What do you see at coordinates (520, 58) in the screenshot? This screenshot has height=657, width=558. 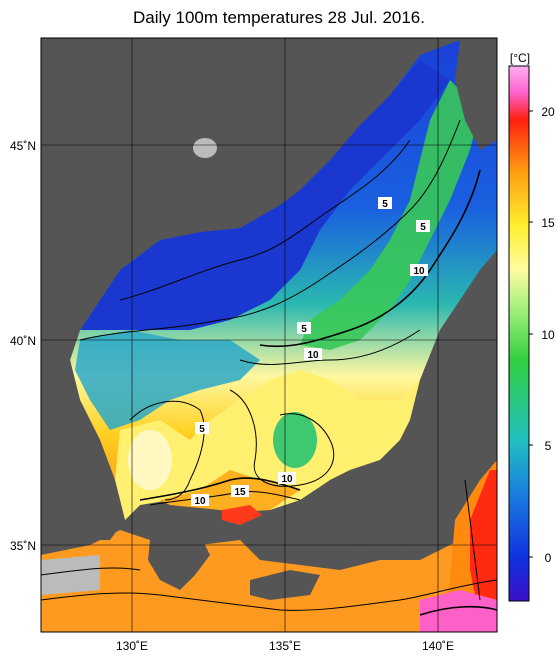 I see `colorbar-unit: [°C]` at bounding box center [520, 58].